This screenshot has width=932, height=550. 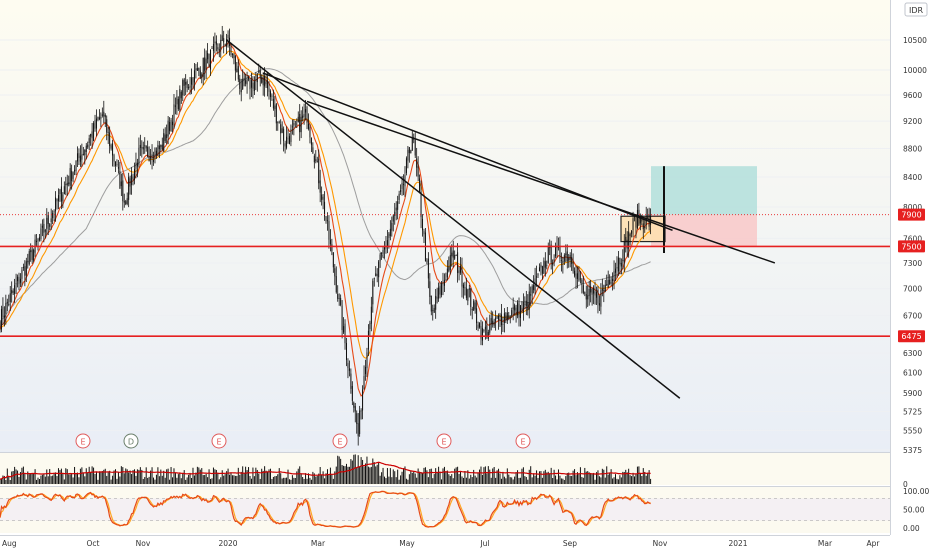 I want to click on earnings-marker: D, so click(x=131, y=441).